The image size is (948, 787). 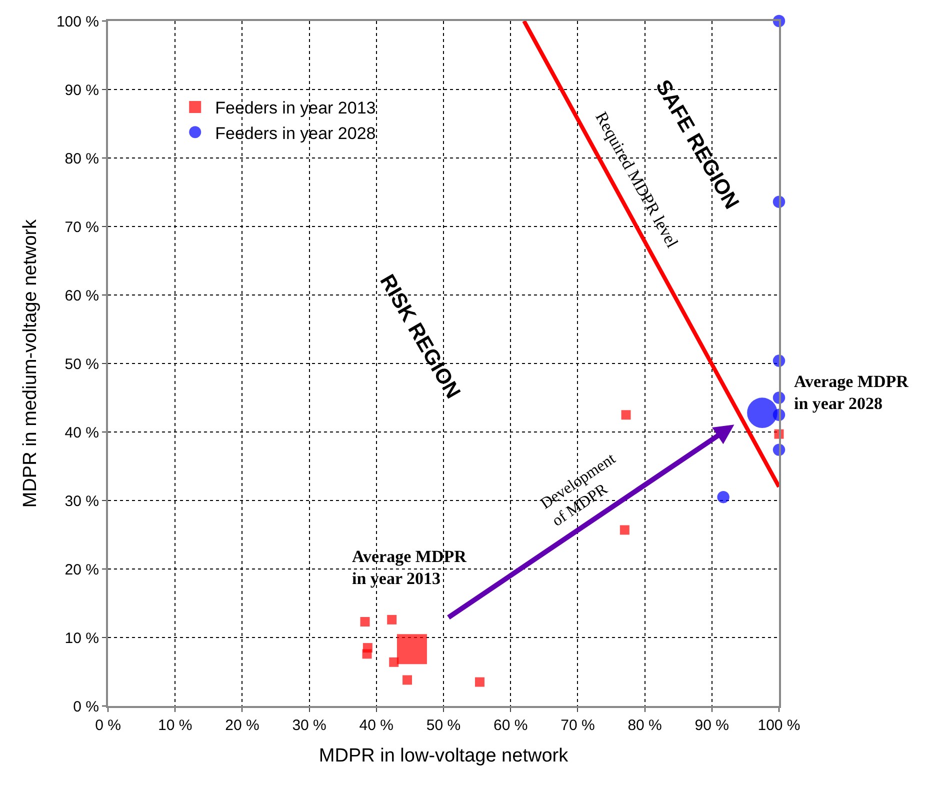 What do you see at coordinates (81, 433) in the screenshot?
I see `y-tick-label: 40 %` at bounding box center [81, 433].